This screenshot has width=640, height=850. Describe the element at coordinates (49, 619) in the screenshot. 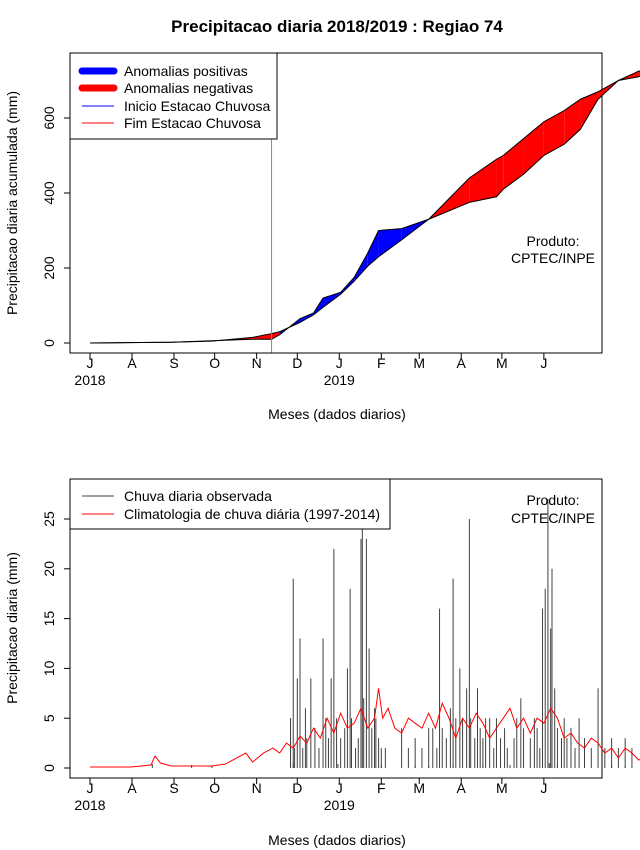

I see `y-tick-label: 15` at that location.